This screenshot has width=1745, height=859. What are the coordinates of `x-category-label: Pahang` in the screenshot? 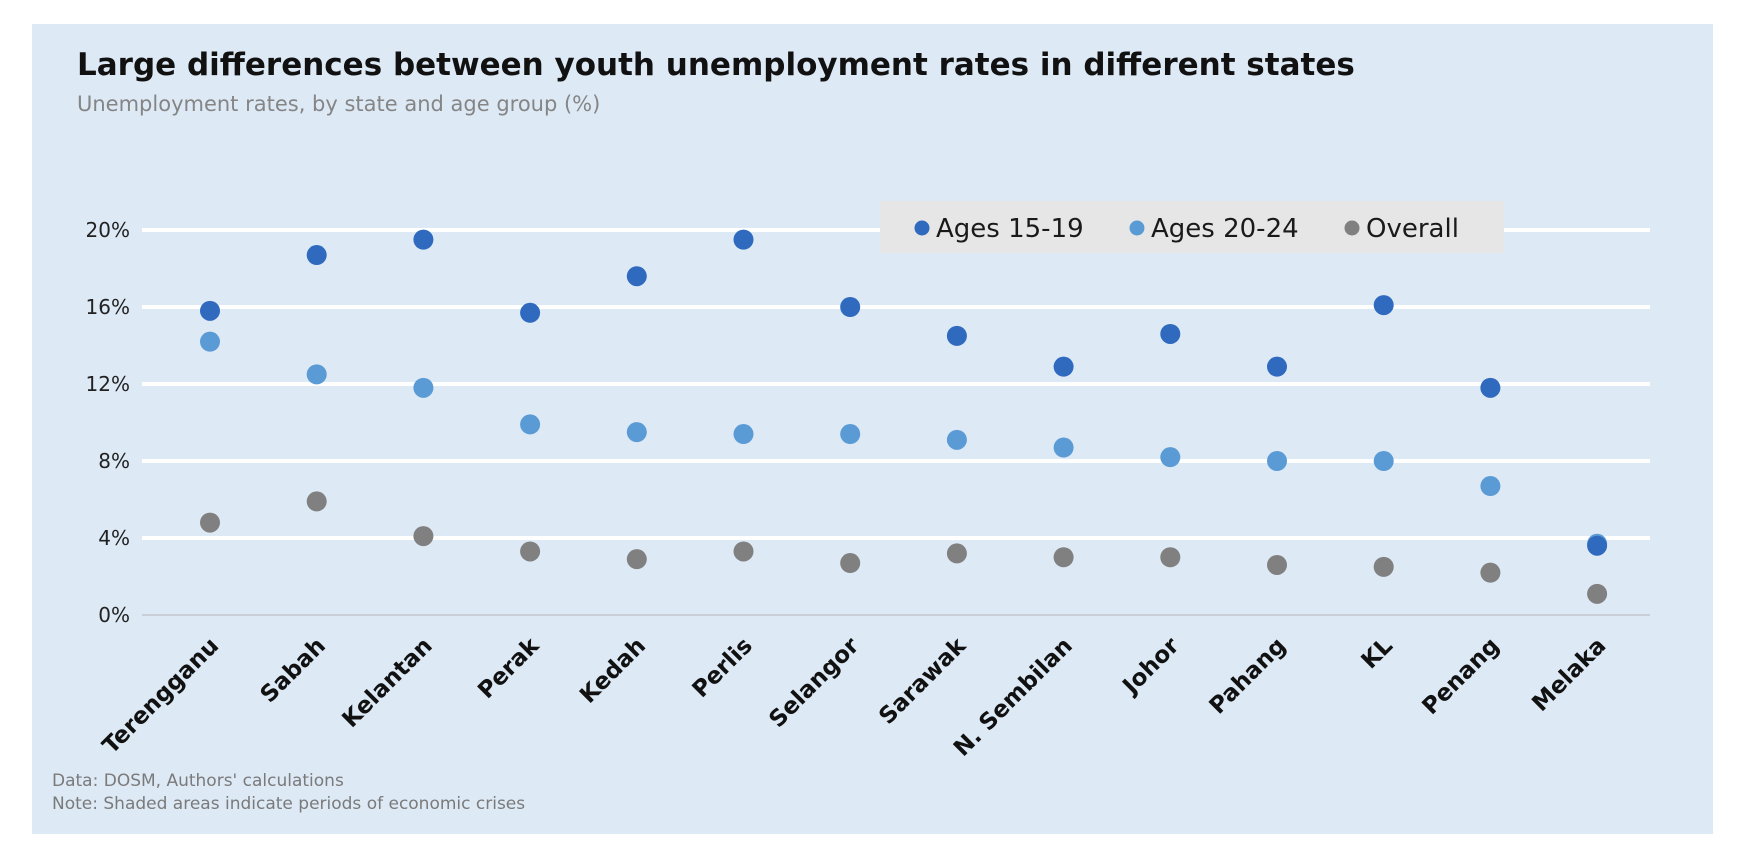 It's located at (1248, 676).